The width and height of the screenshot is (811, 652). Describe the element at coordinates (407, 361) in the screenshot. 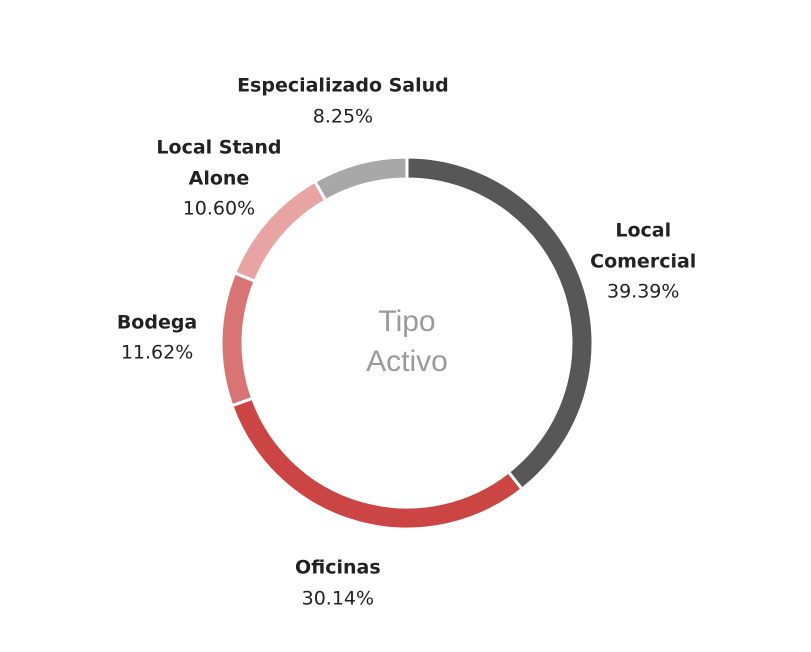

I see `center-label: Activo` at that location.